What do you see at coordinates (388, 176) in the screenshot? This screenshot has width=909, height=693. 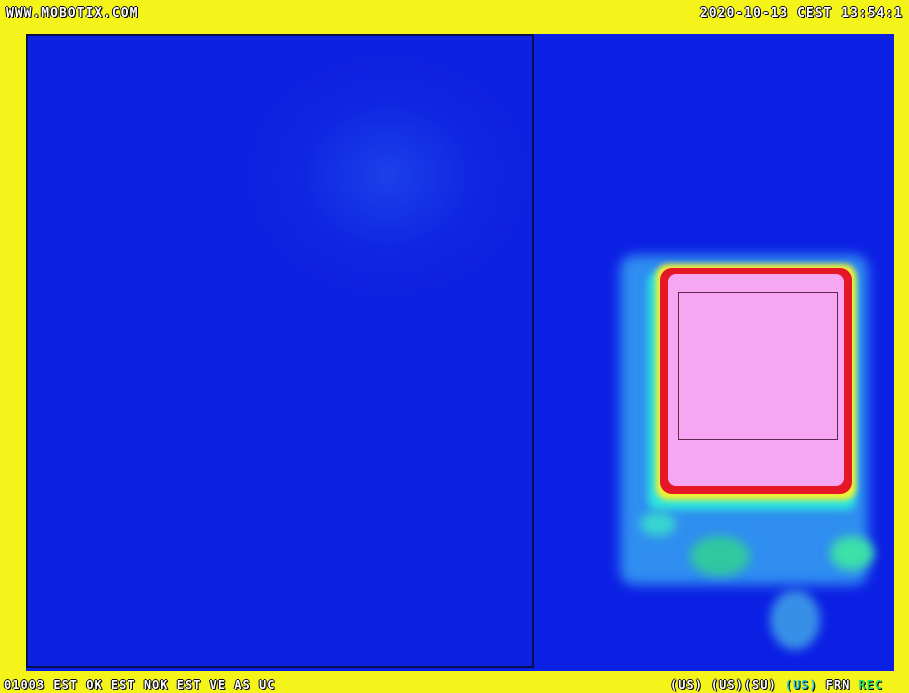 I see `thermal-haze` at bounding box center [388, 176].